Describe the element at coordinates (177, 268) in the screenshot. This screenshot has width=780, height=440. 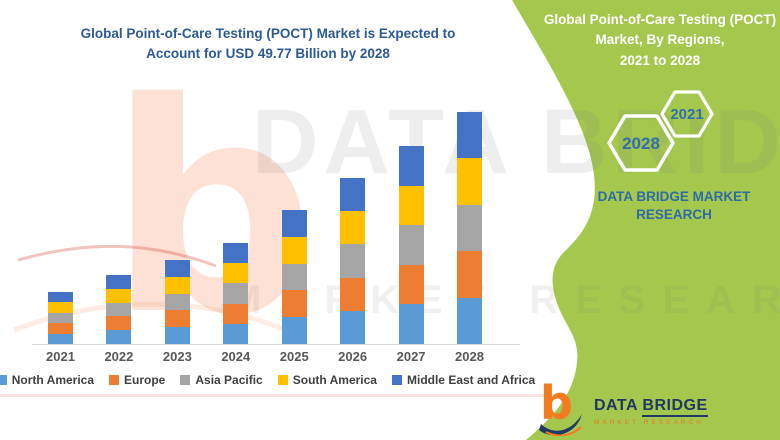
I see `bar-2023-segment-middle-east-and-africa` at that location.